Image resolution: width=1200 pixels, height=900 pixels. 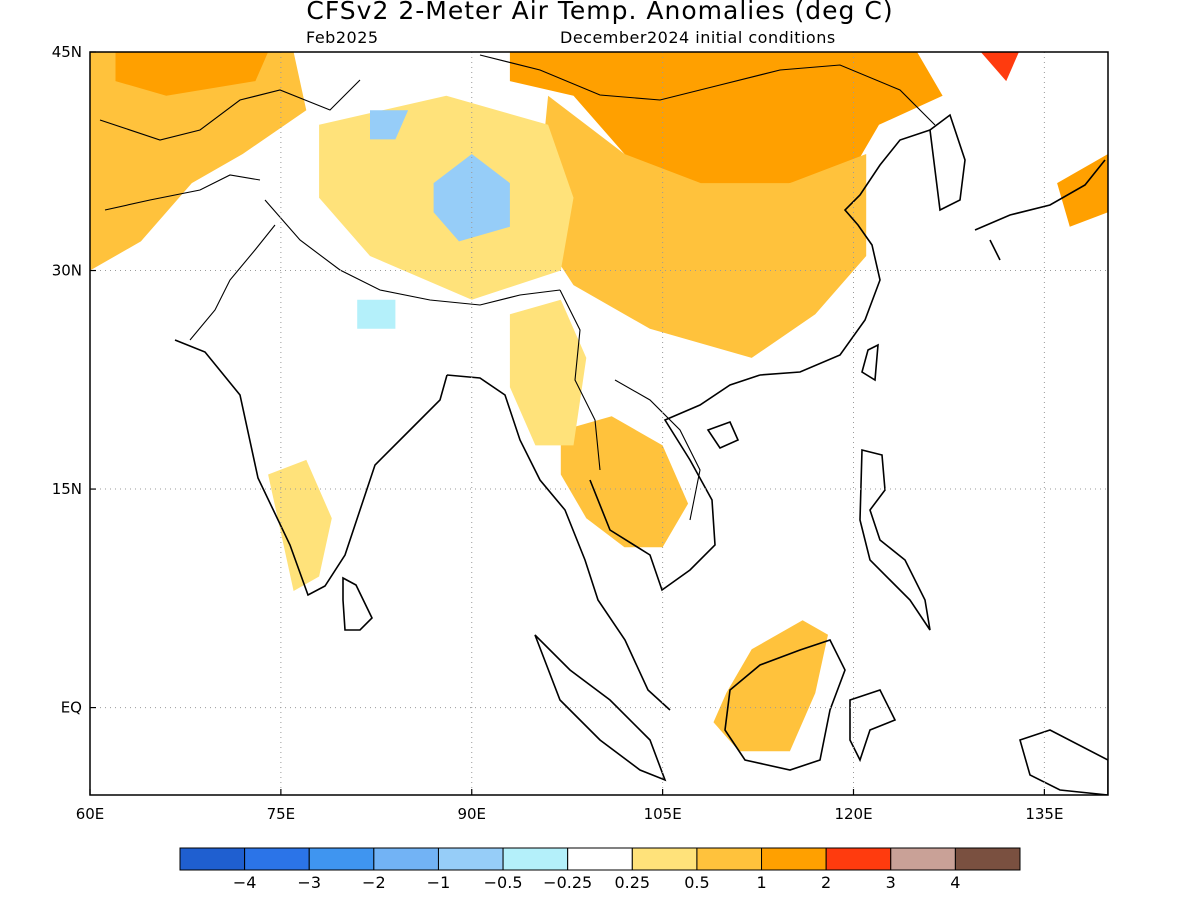 I want to click on anomaly-region-myanmar, so click(x=548, y=372).